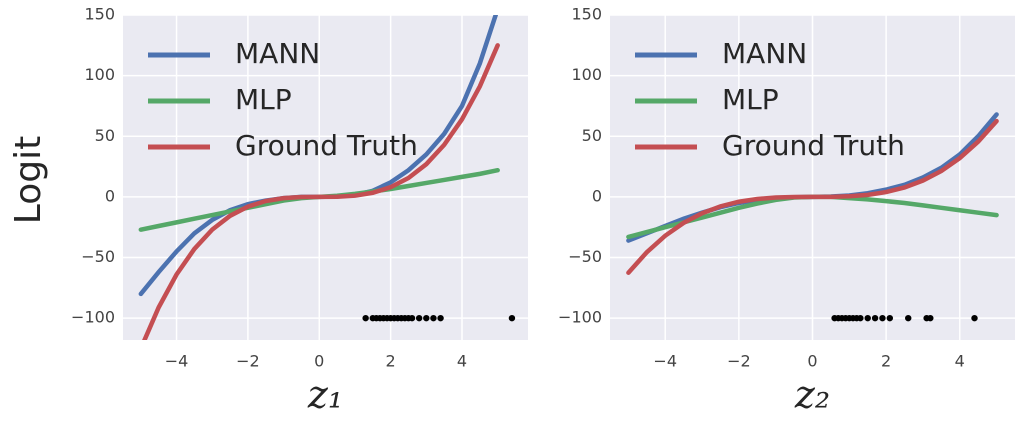  Describe the element at coordinates (812, 196) in the screenshot. I see `series-line` at that location.